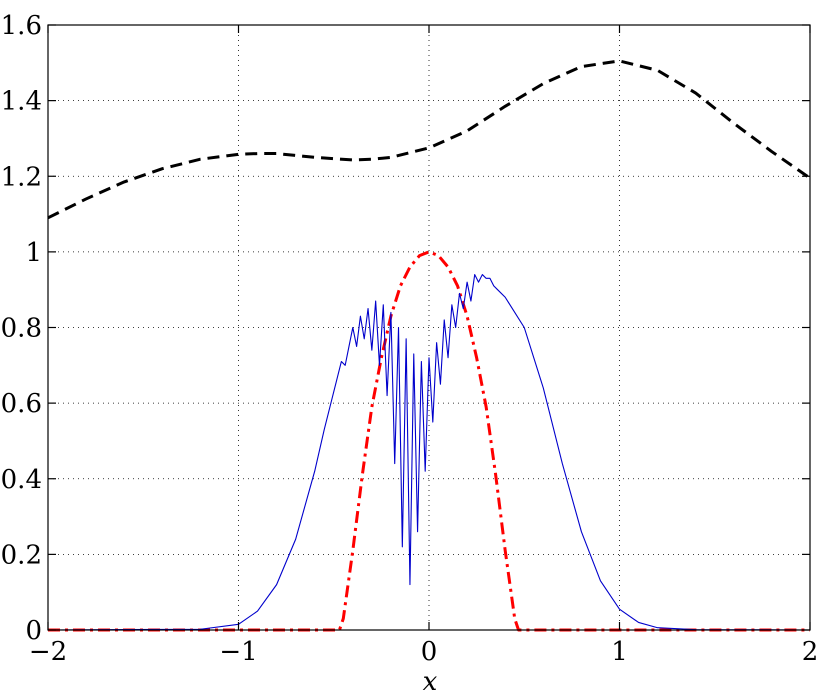 The width and height of the screenshot is (830, 695). What do you see at coordinates (21, 26) in the screenshot?
I see `y-tick-label: 1.6` at bounding box center [21, 26].